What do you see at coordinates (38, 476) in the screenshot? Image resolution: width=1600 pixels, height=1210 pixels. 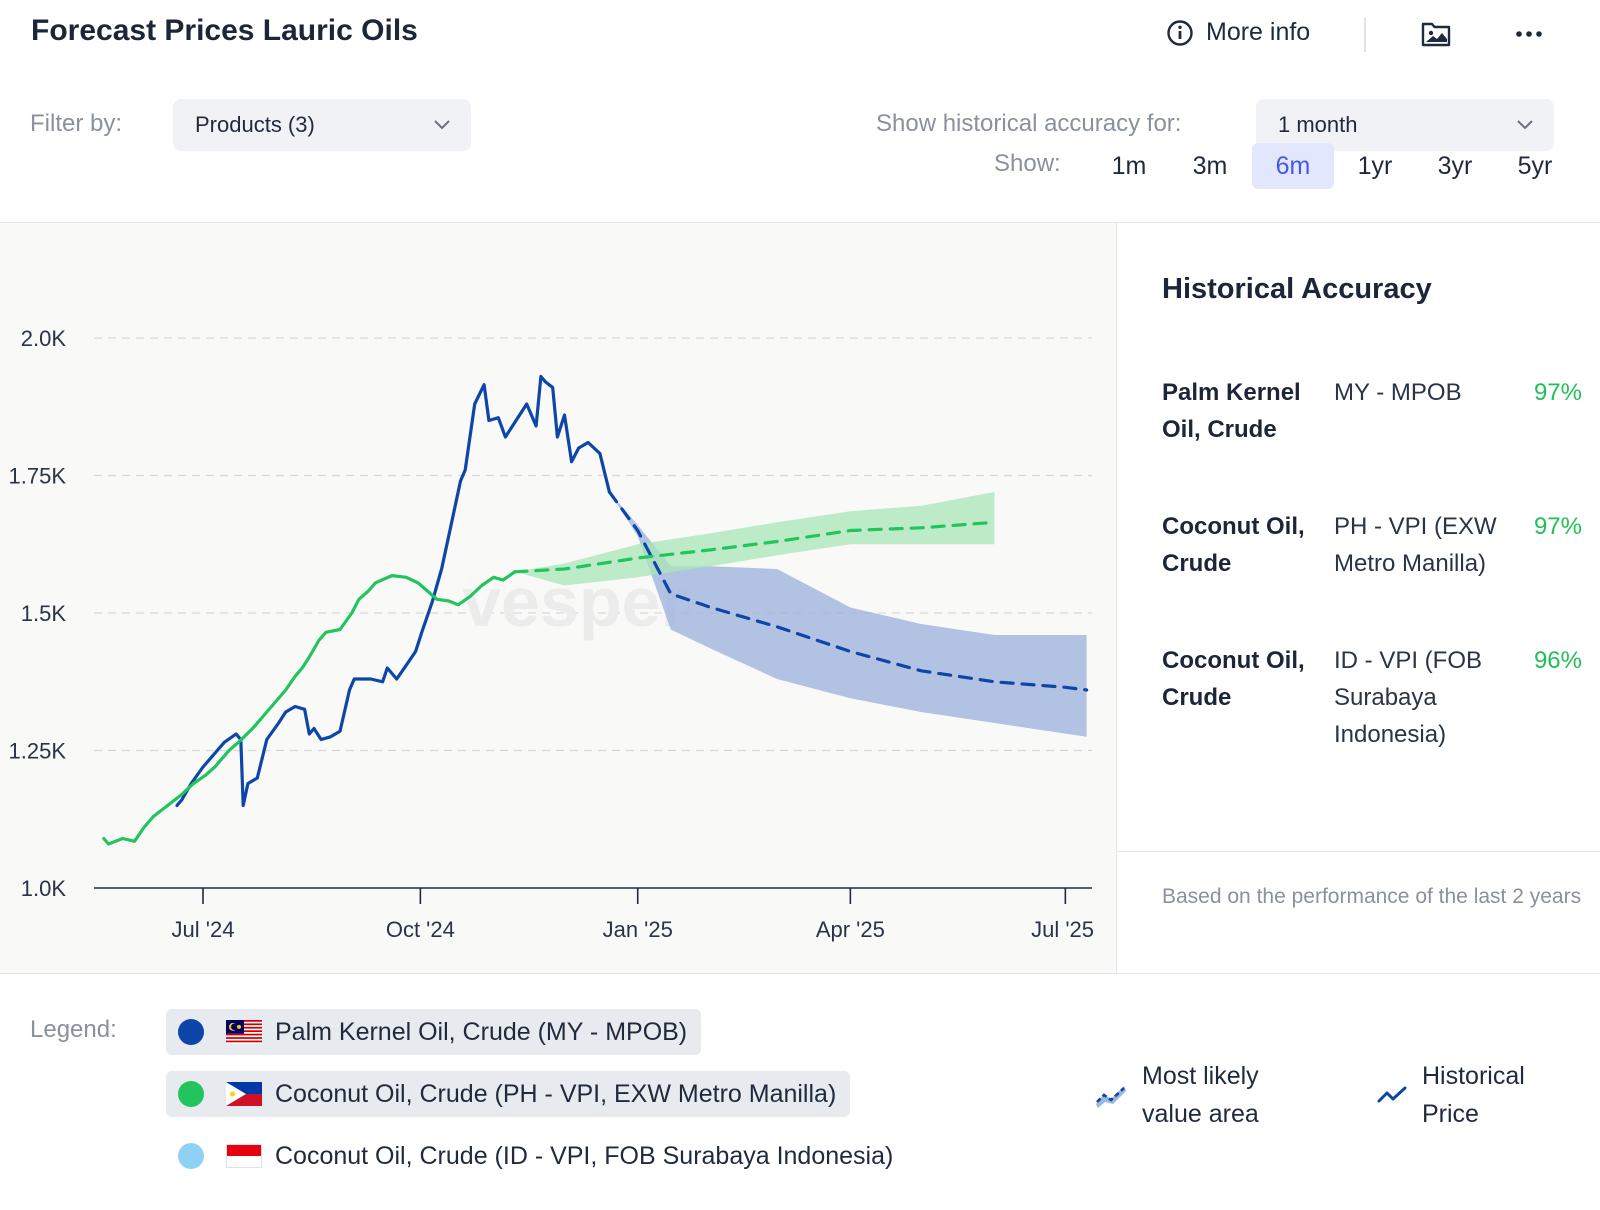 I see `y-tick-label: 1.75K` at bounding box center [38, 476].